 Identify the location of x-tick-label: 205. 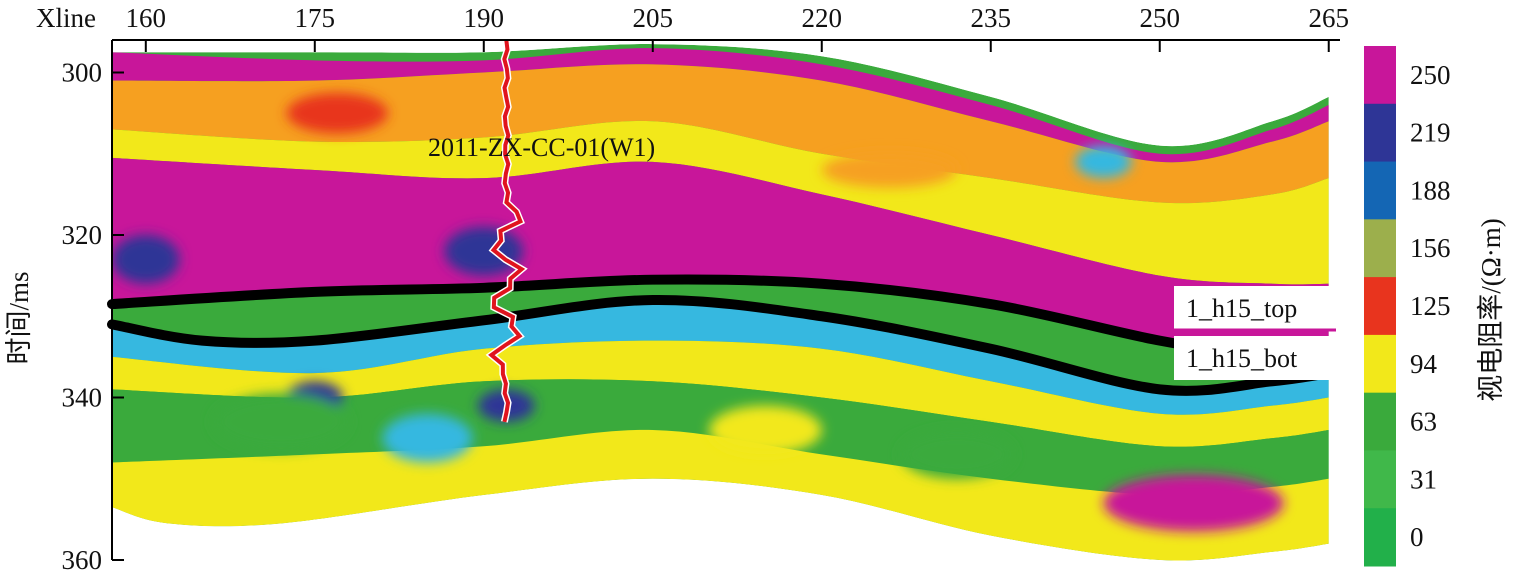
(653, 18).